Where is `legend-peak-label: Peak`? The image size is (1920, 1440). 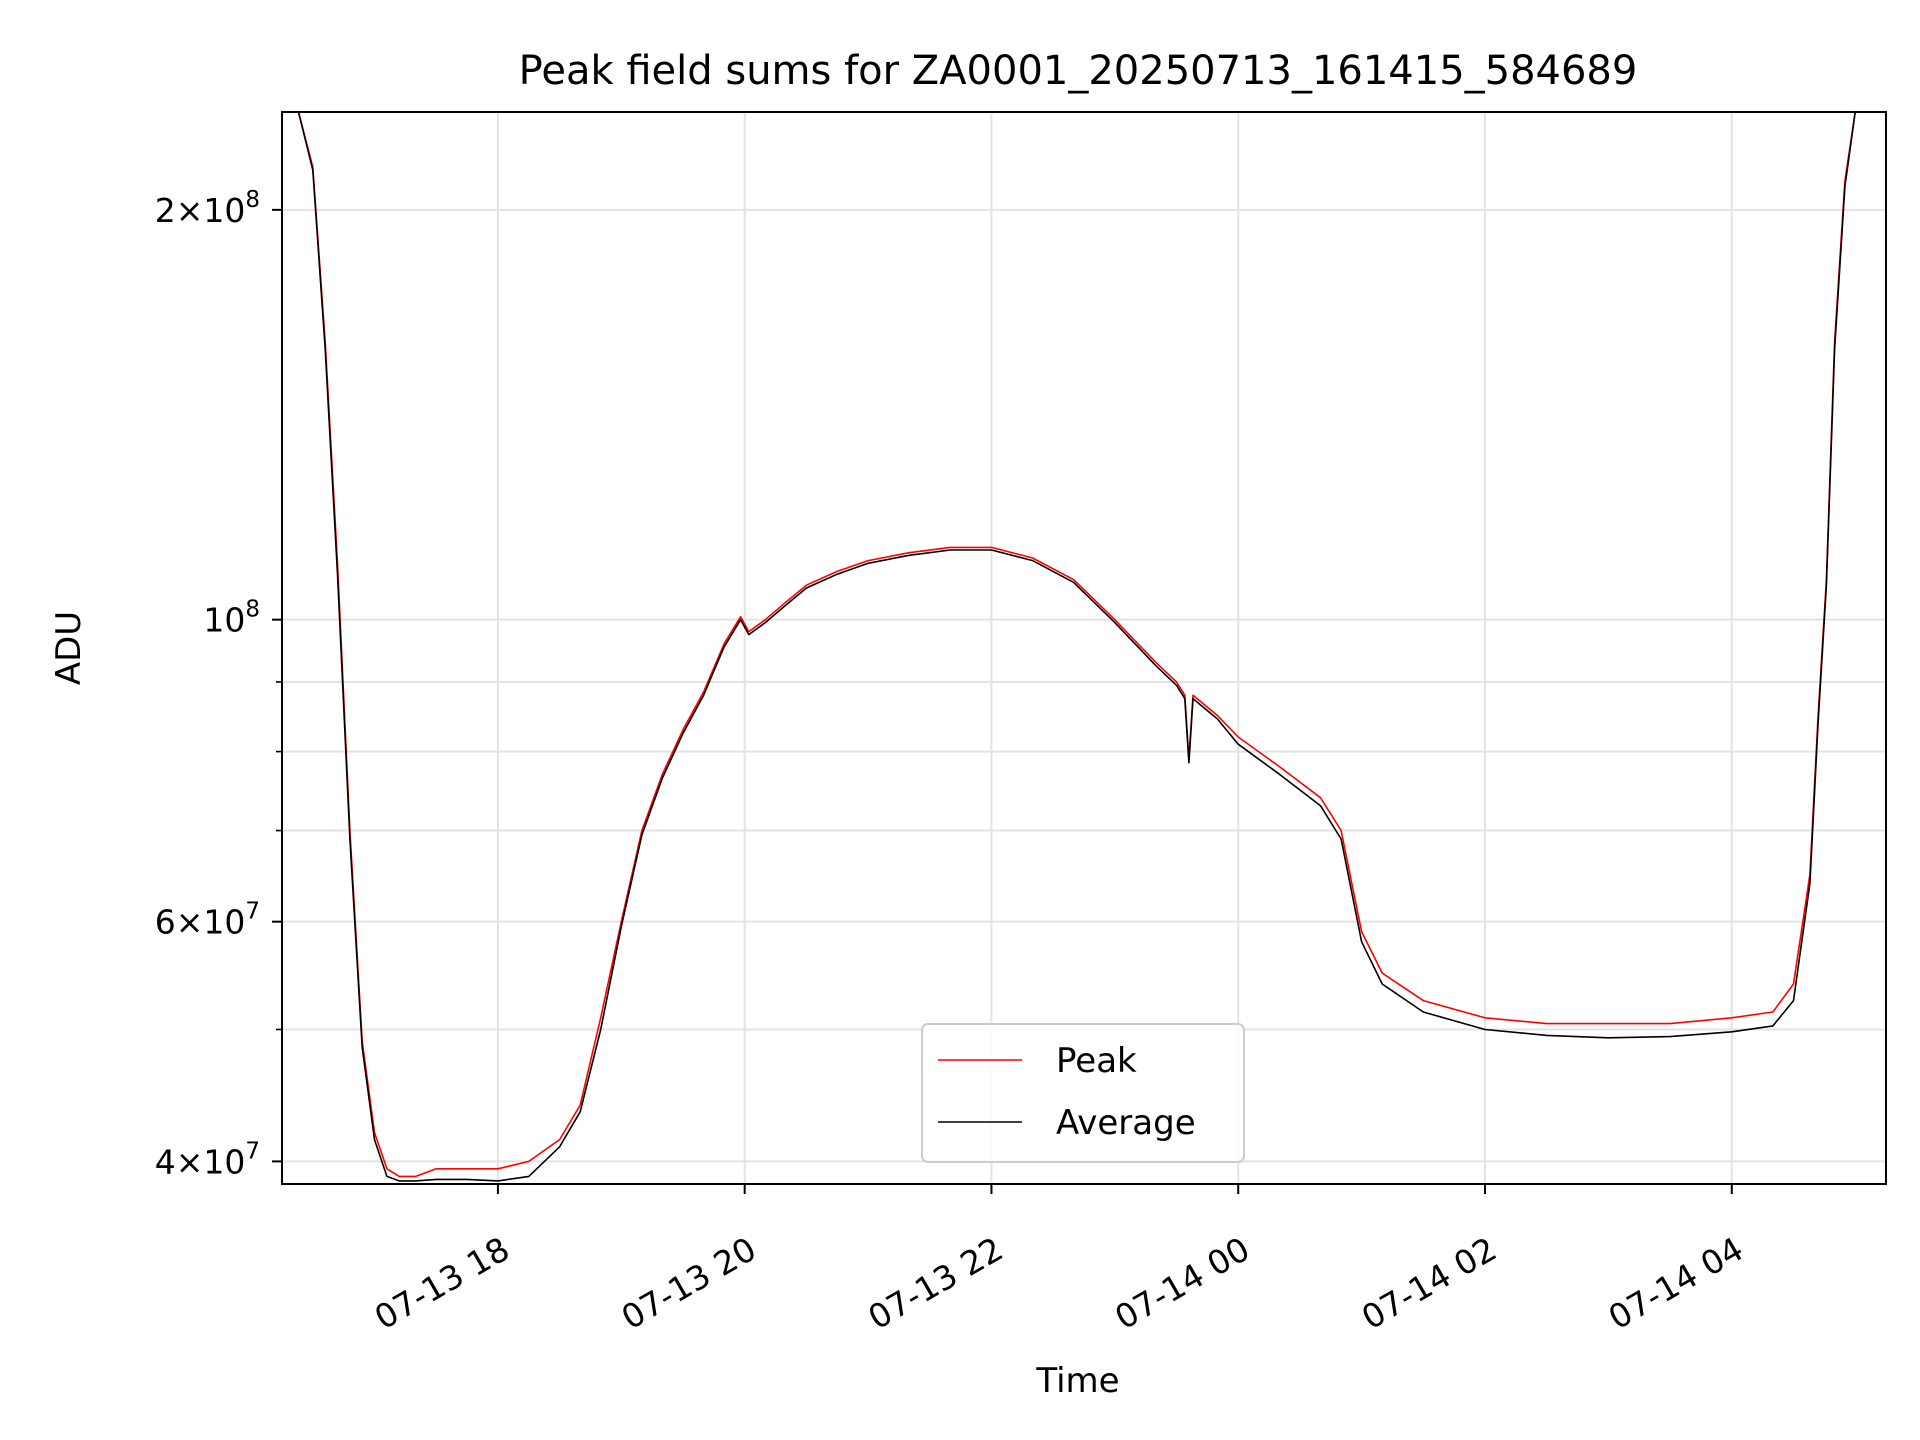
legend-peak-label: Peak is located at coordinates (1096, 1061).